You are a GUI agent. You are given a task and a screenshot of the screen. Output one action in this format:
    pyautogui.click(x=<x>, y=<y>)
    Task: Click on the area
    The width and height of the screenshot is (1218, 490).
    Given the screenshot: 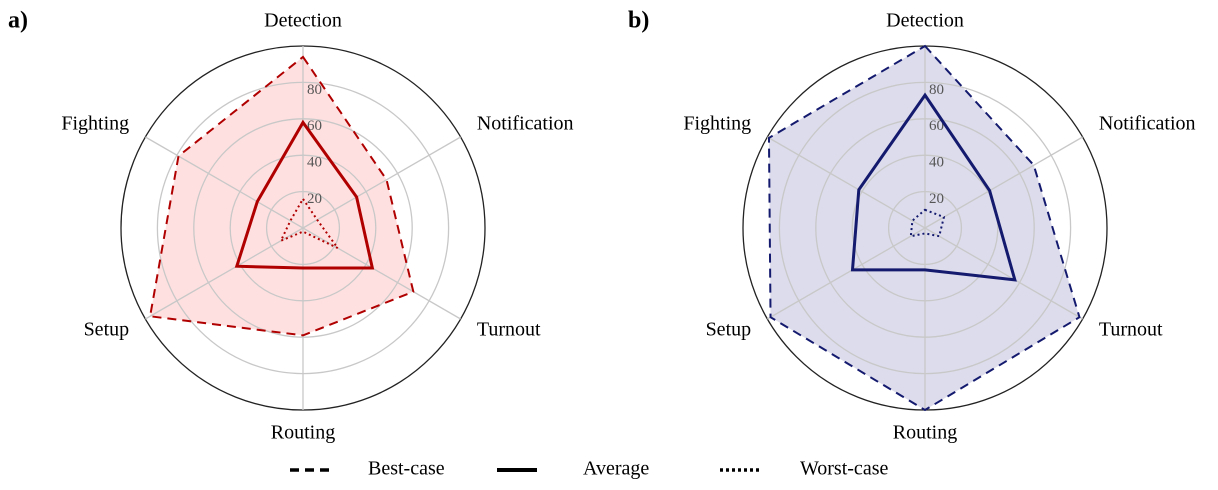 What is the action you would take?
    pyautogui.click(x=282, y=196)
    